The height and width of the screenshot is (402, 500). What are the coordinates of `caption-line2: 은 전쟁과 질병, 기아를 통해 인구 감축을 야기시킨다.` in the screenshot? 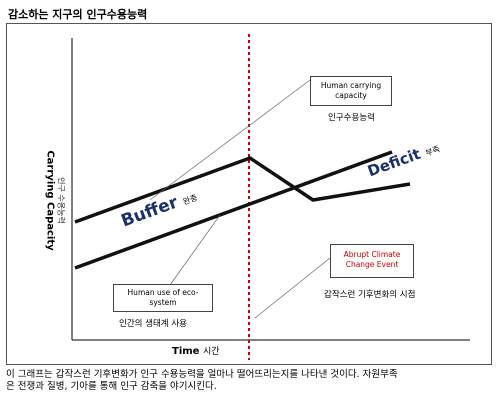 It's located at (111, 386).